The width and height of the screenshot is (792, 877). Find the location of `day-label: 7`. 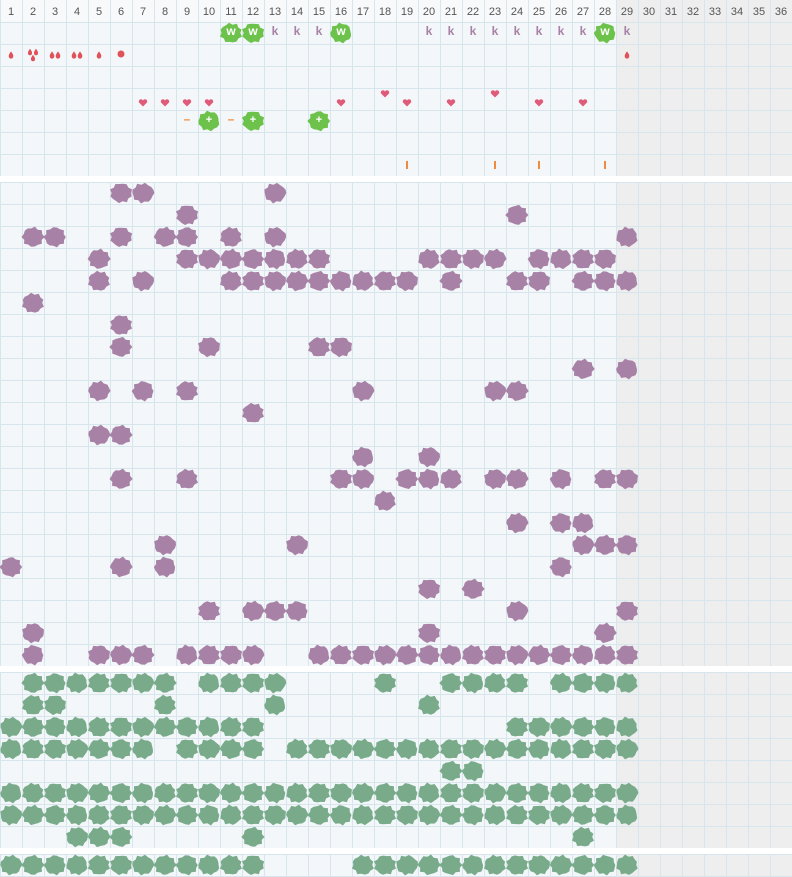

day-label: 7 is located at coordinates (143, 12).